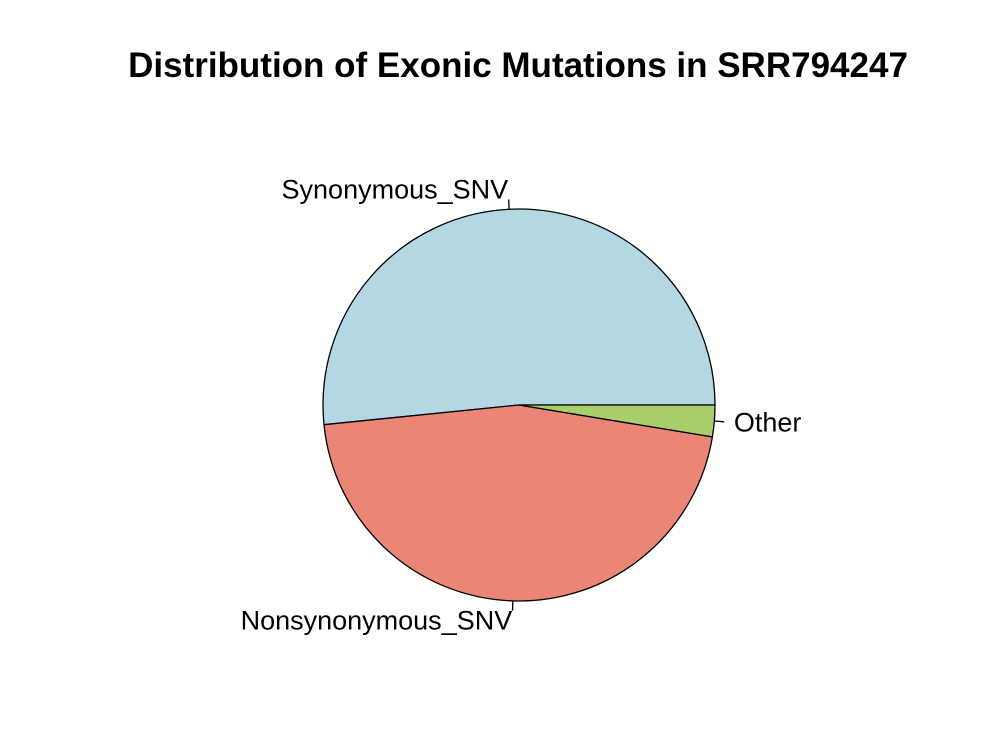 The image size is (982, 750). What do you see at coordinates (617, 421) in the screenshot?
I see `pie-slice-other` at bounding box center [617, 421].